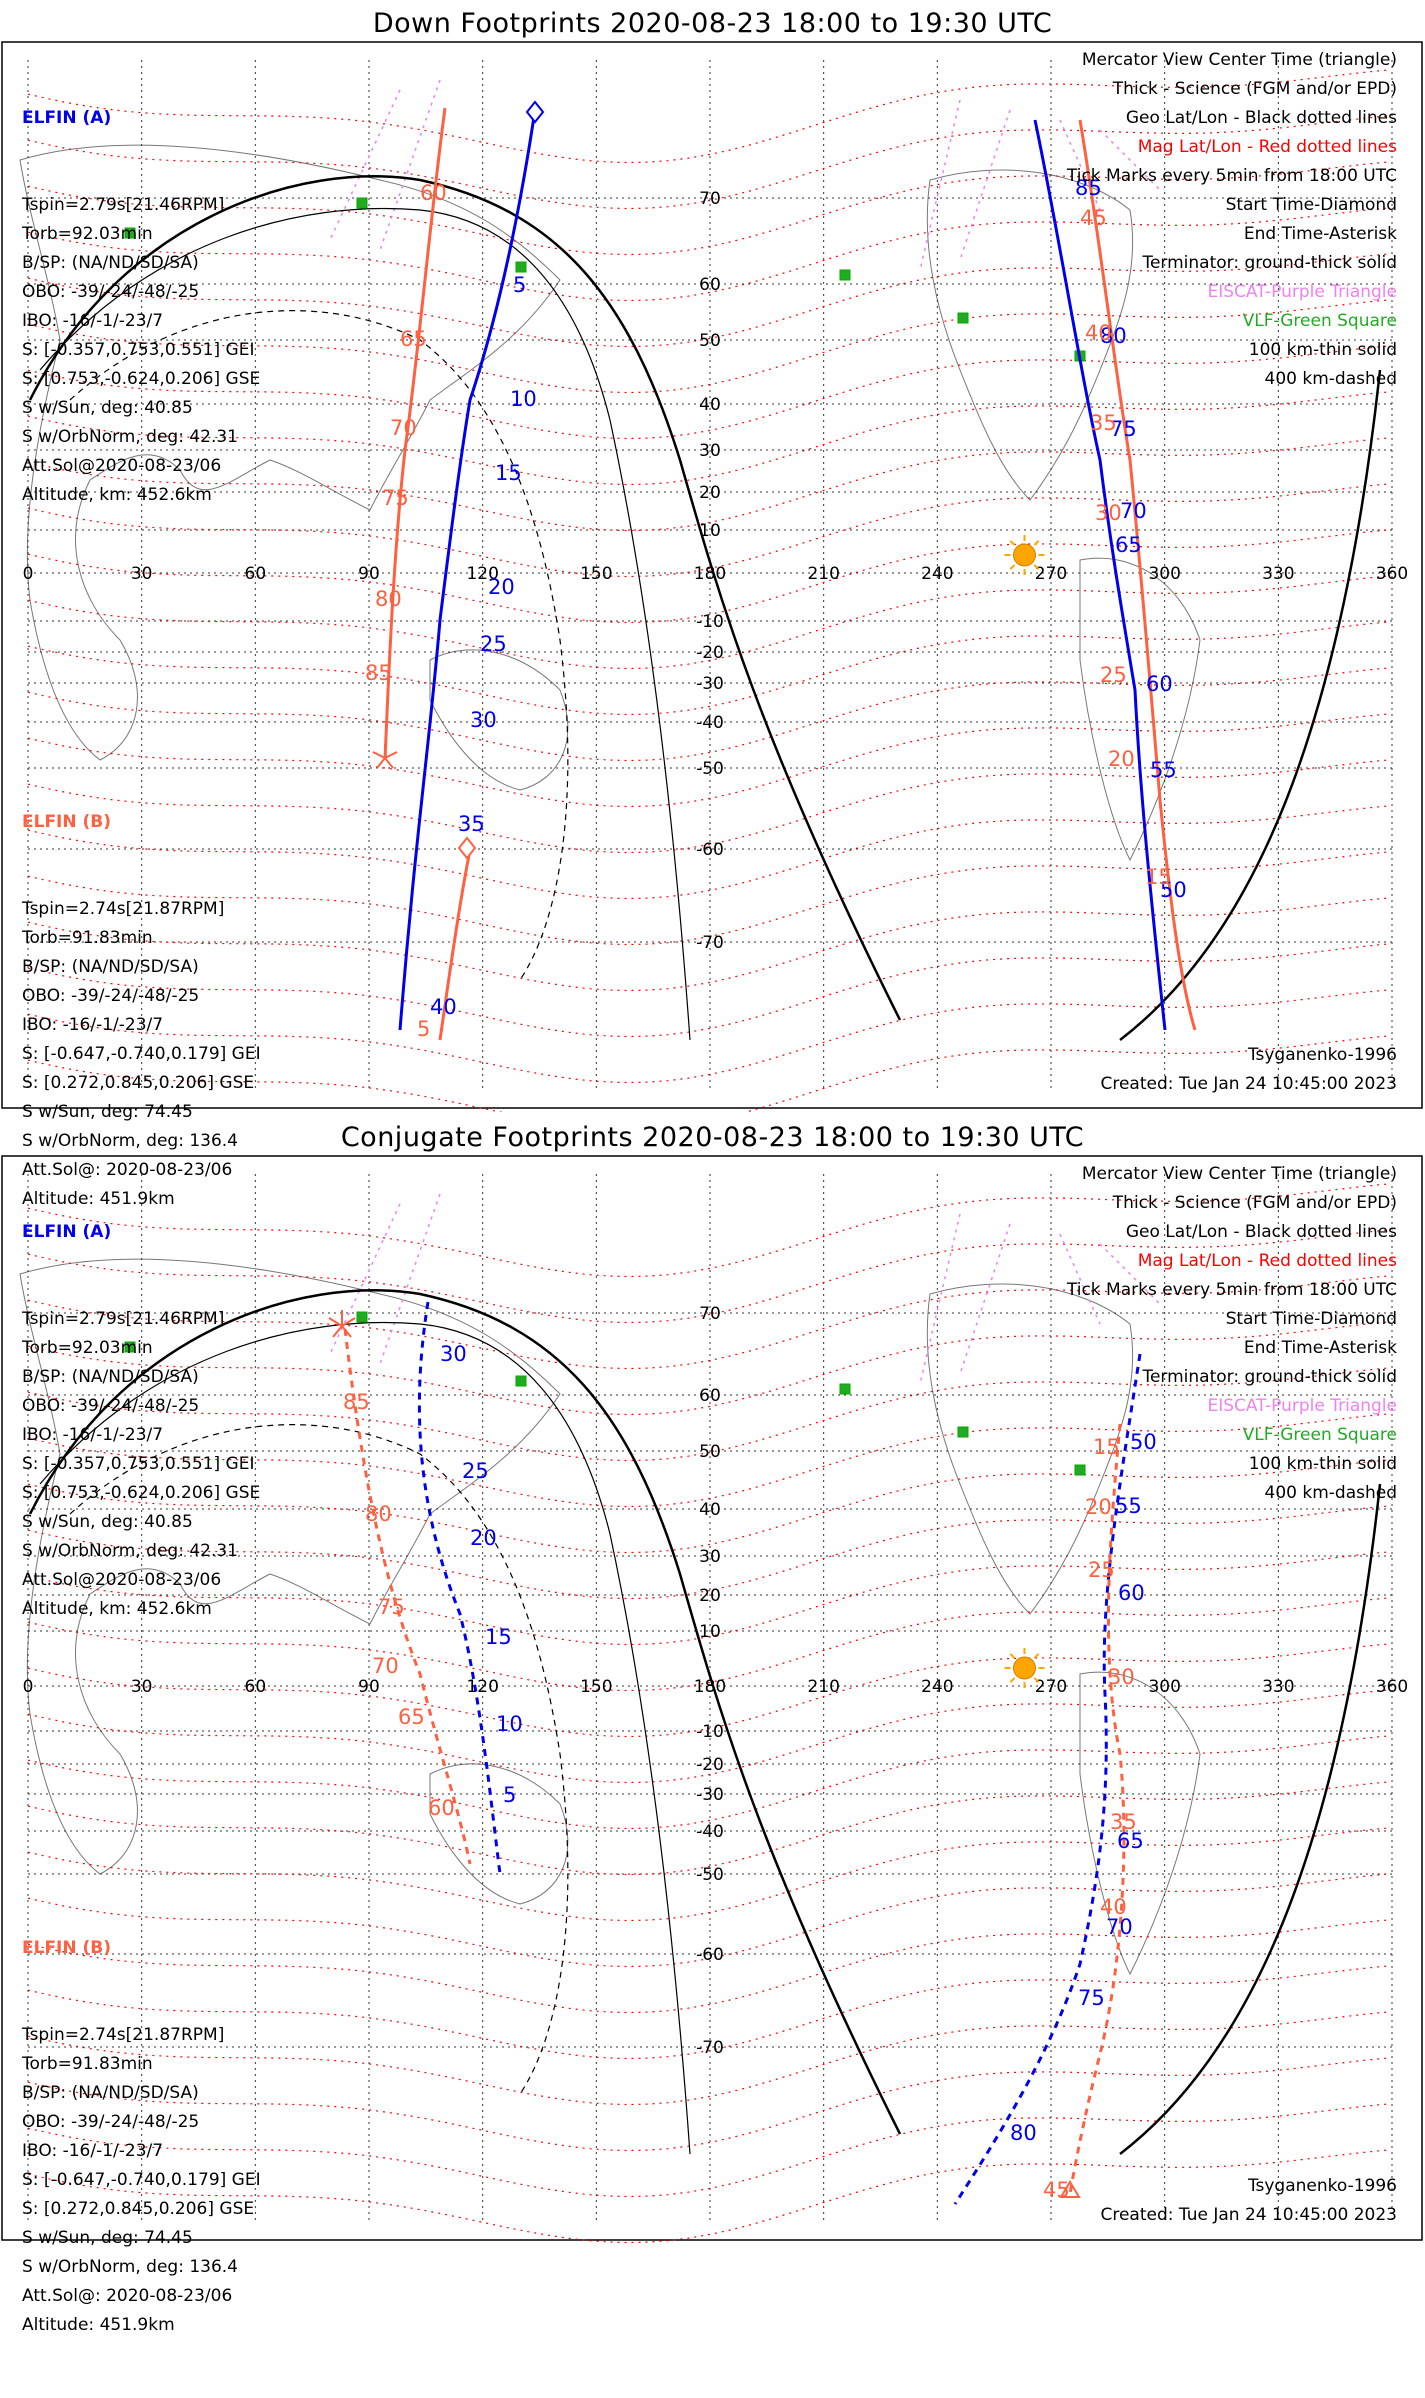  Describe the element at coordinates (413, 339) in the screenshot. I see `elfin-b-time-label: 65` at that location.